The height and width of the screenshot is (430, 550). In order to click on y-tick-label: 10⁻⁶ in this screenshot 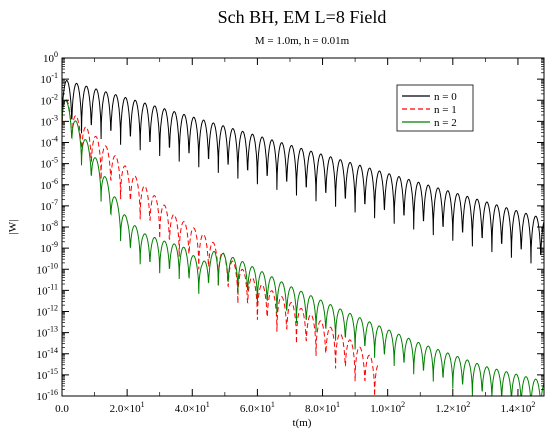, I will do `click(49, 184)`.